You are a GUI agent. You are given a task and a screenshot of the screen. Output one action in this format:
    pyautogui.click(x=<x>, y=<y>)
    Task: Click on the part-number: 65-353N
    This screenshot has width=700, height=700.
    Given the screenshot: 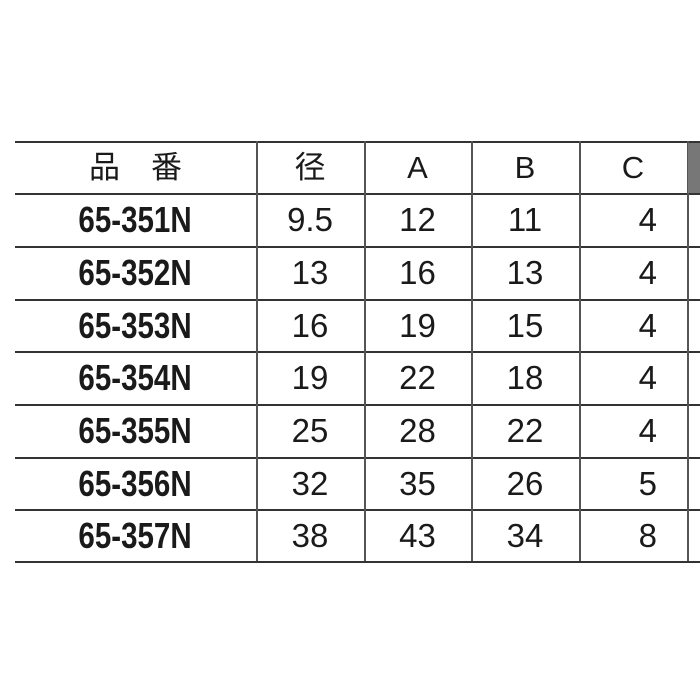 What is the action you would take?
    pyautogui.click(x=135, y=325)
    